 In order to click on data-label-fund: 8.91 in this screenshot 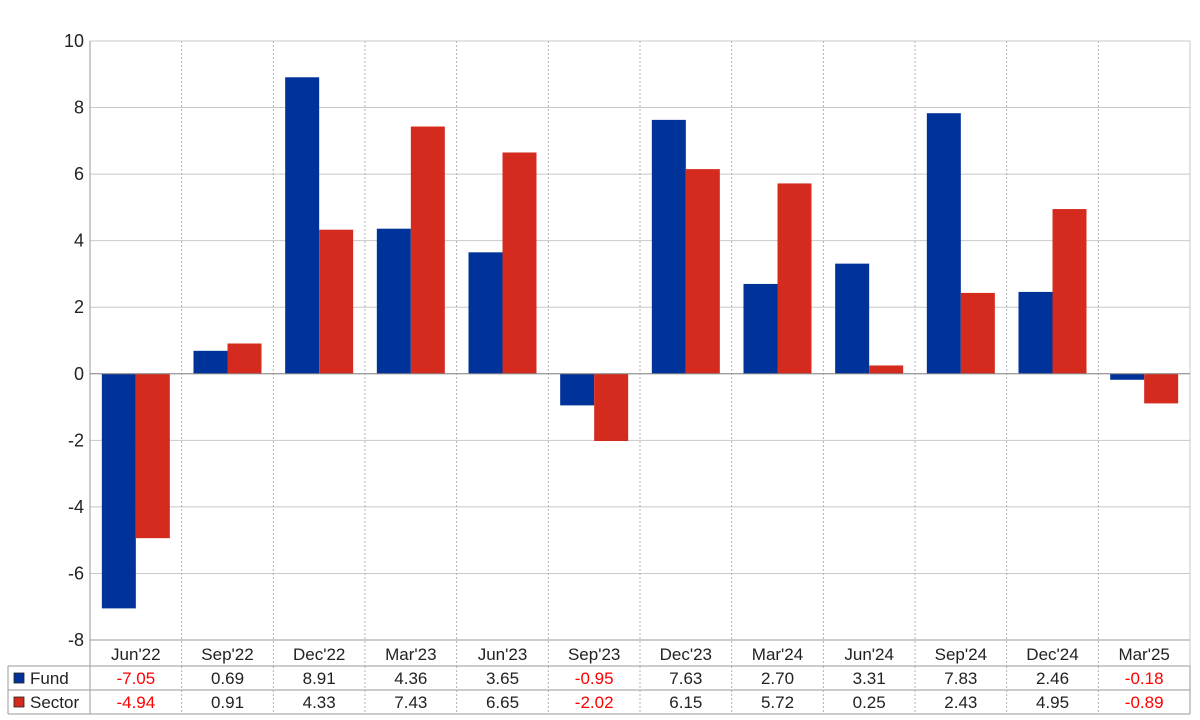, I will do `click(319, 678)`.